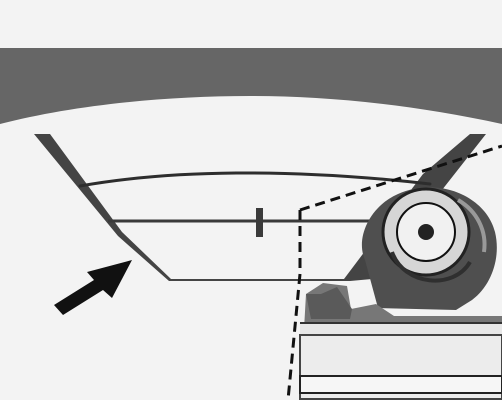 This screenshot has width=502, height=400. Describe the element at coordinates (93, 287) in the screenshot. I see `pointer-arrow` at that location.